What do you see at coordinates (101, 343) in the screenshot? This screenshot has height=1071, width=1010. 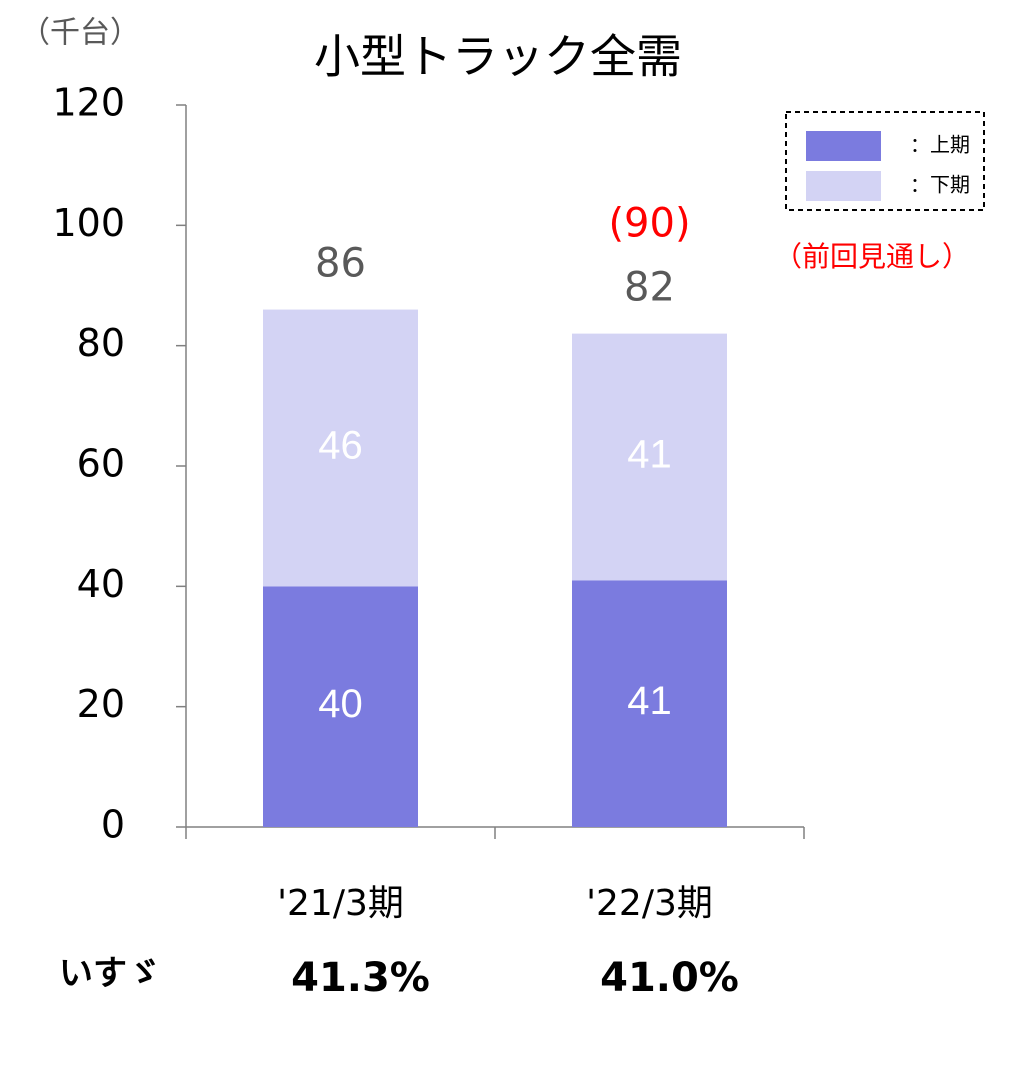 I see `y-tick-label: 80` at bounding box center [101, 343].